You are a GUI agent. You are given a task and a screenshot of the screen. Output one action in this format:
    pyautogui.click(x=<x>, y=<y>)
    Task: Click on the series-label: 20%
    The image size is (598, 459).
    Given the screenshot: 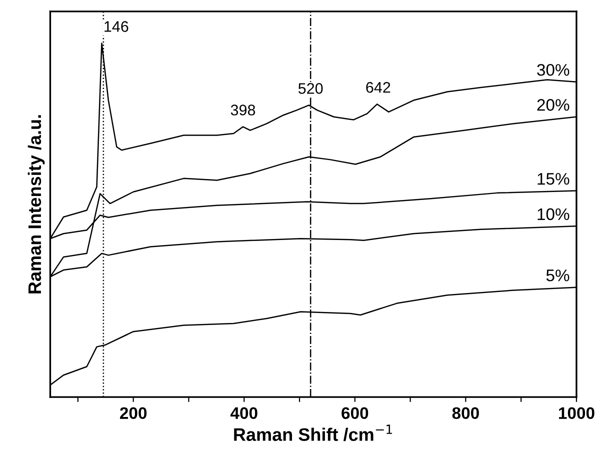 What is the action you would take?
    pyautogui.click(x=553, y=105)
    